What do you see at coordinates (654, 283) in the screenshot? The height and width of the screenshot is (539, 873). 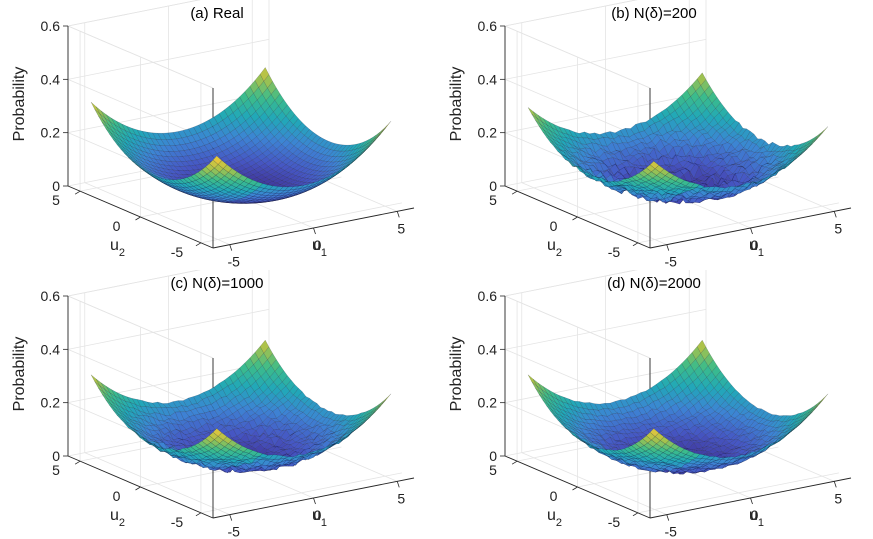 I see `subplot-title: (d) N(δ)=2000` at bounding box center [654, 283].